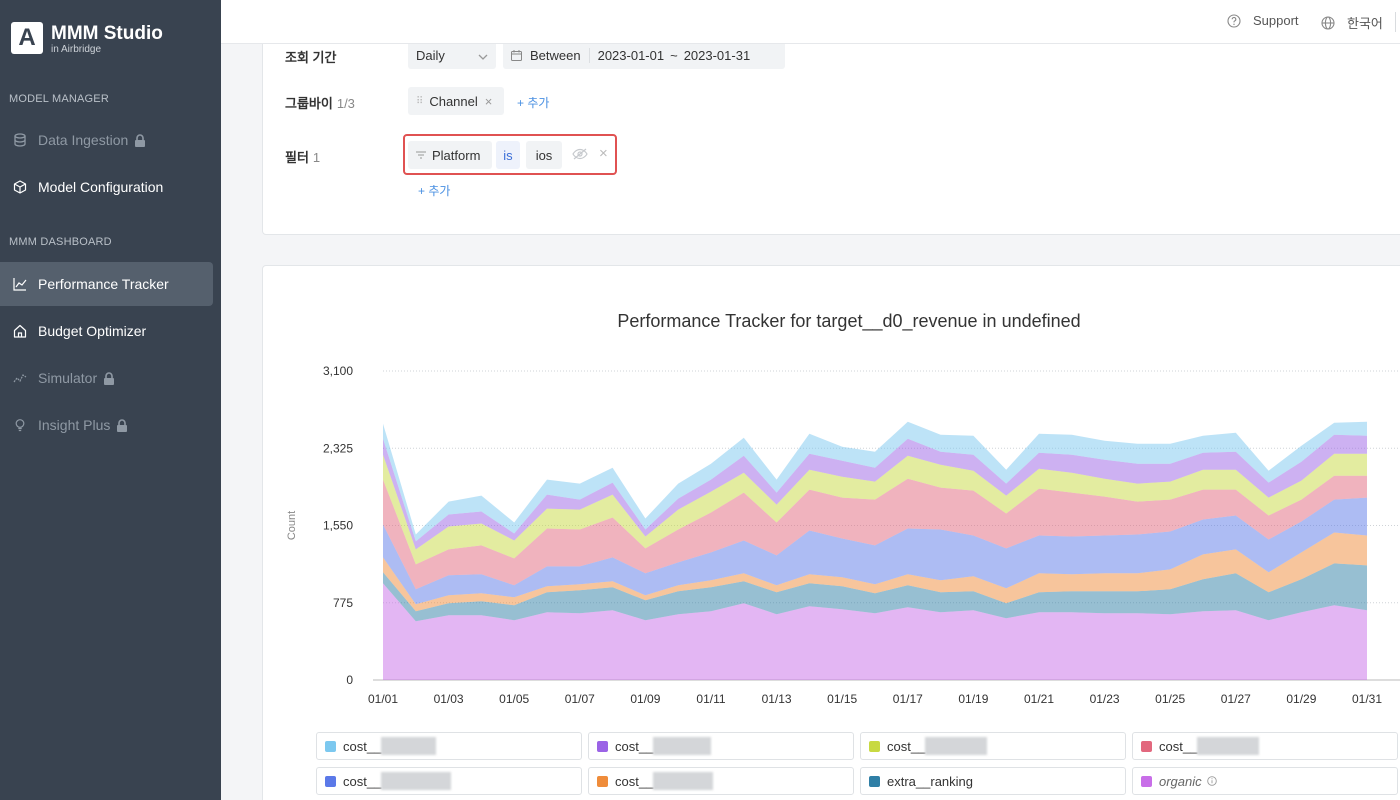  I want to click on sidebar-item-performance-tracker: Performance Tracker, so click(106, 284).